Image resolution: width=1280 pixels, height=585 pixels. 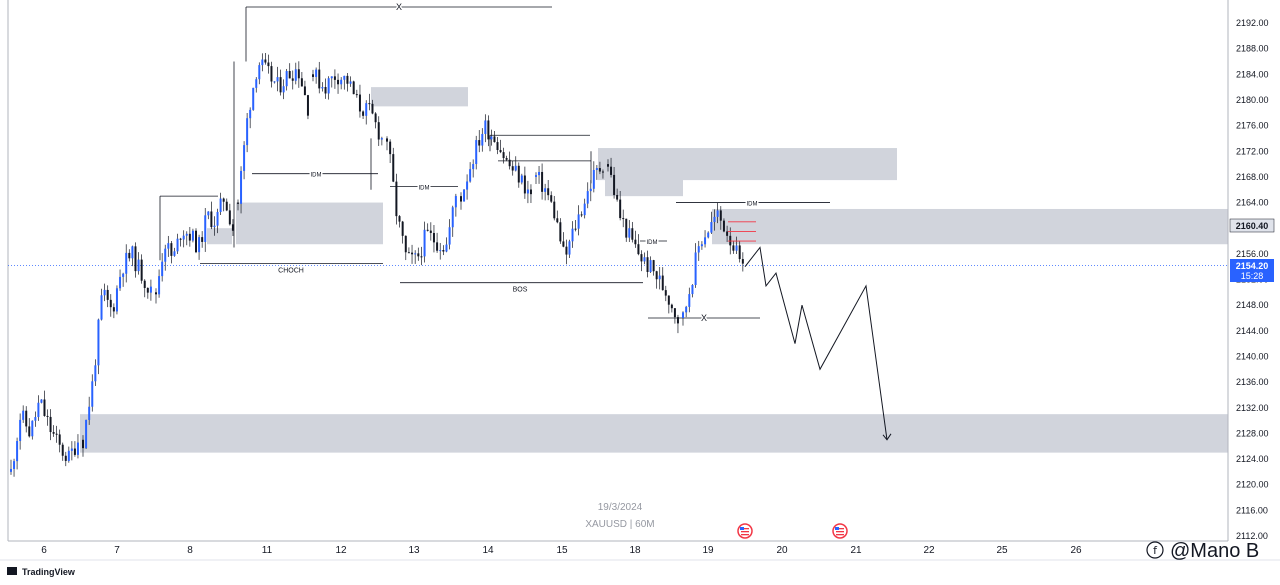 I want to click on price-tick-label: 2144.00, so click(x=1252, y=331).